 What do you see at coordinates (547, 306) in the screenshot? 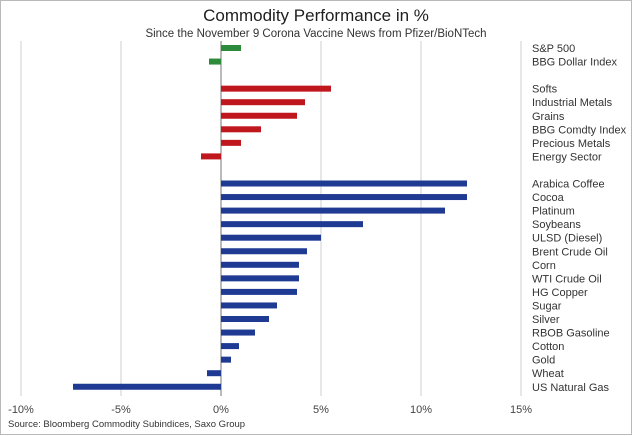
I see `category-label: Sugar` at bounding box center [547, 306].